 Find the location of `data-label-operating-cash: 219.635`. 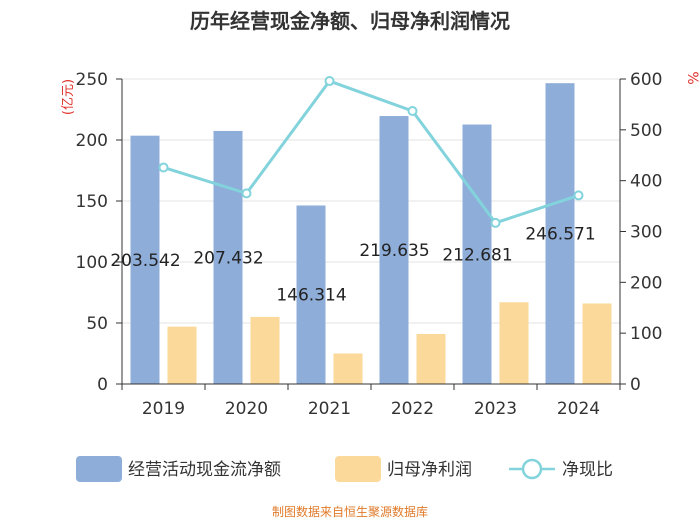

data-label-operating-cash: 219.635 is located at coordinates (394, 251).